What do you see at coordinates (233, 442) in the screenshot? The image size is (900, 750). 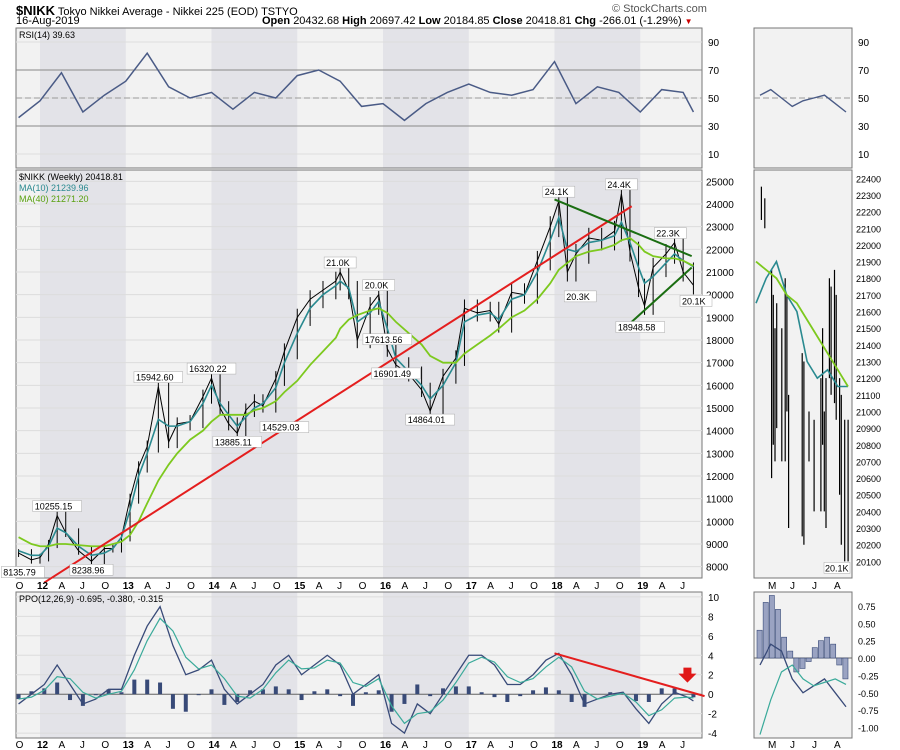 I see `price-annotation: 13885.11` at bounding box center [233, 442].